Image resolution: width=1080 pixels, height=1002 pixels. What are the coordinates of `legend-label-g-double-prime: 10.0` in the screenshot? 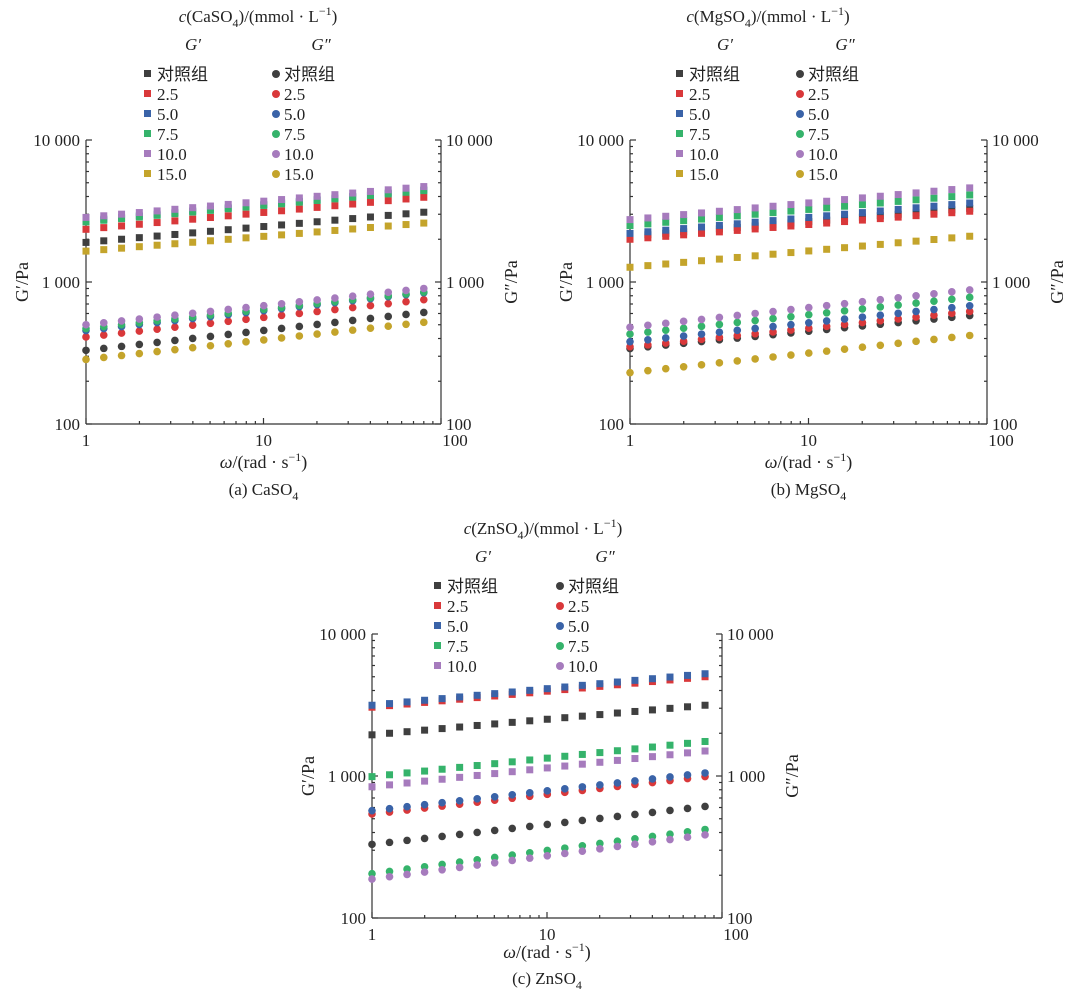 It's located at (583, 666).